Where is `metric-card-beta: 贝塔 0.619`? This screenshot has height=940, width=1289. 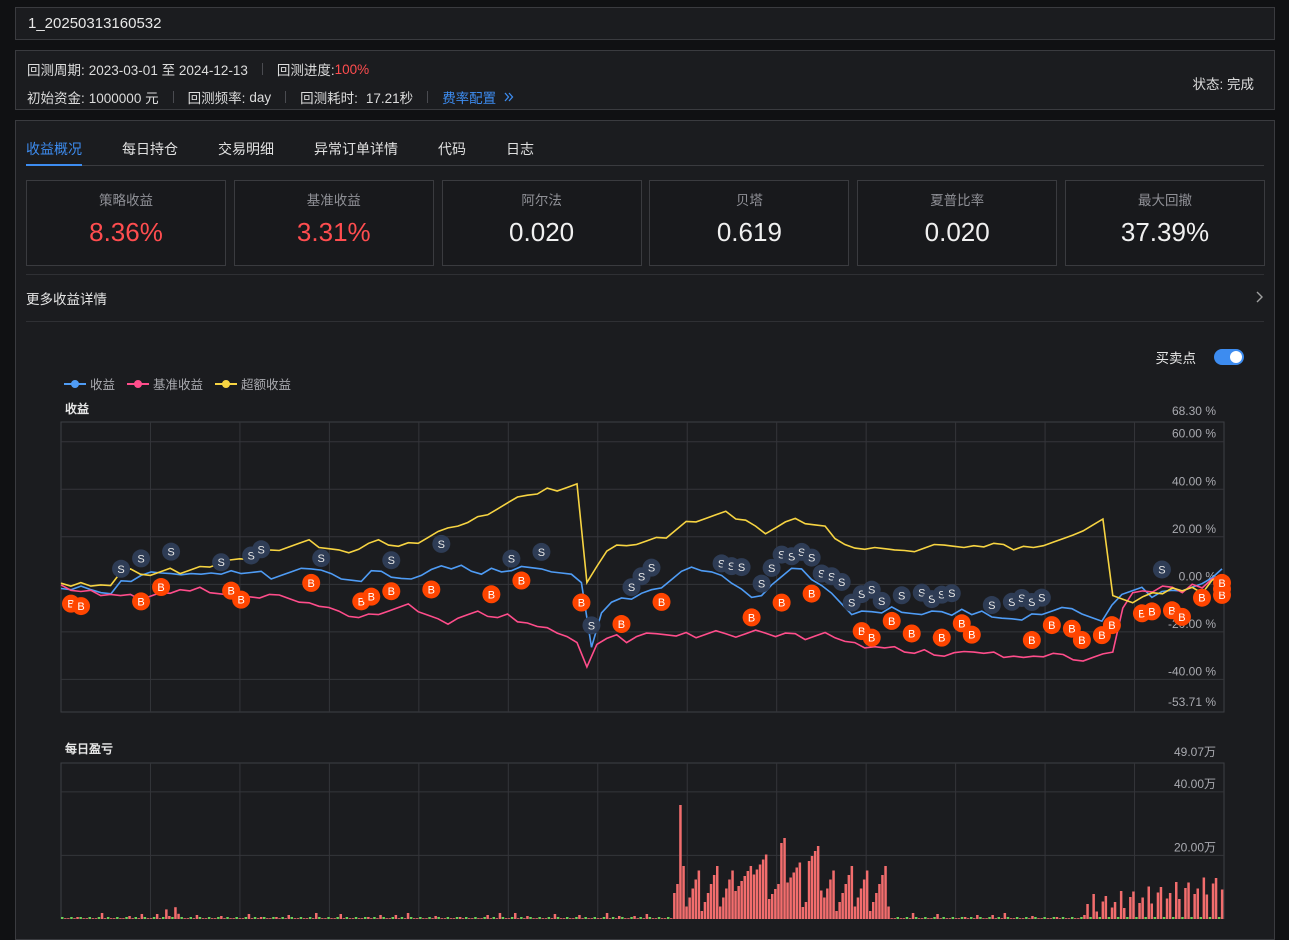
metric-card-beta: 贝塔 0.619 is located at coordinates (749, 223).